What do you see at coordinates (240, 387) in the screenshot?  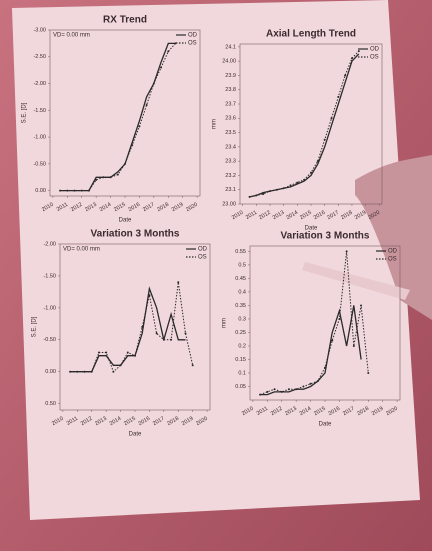 I see `y-tick-label: 0.05` at bounding box center [240, 387].